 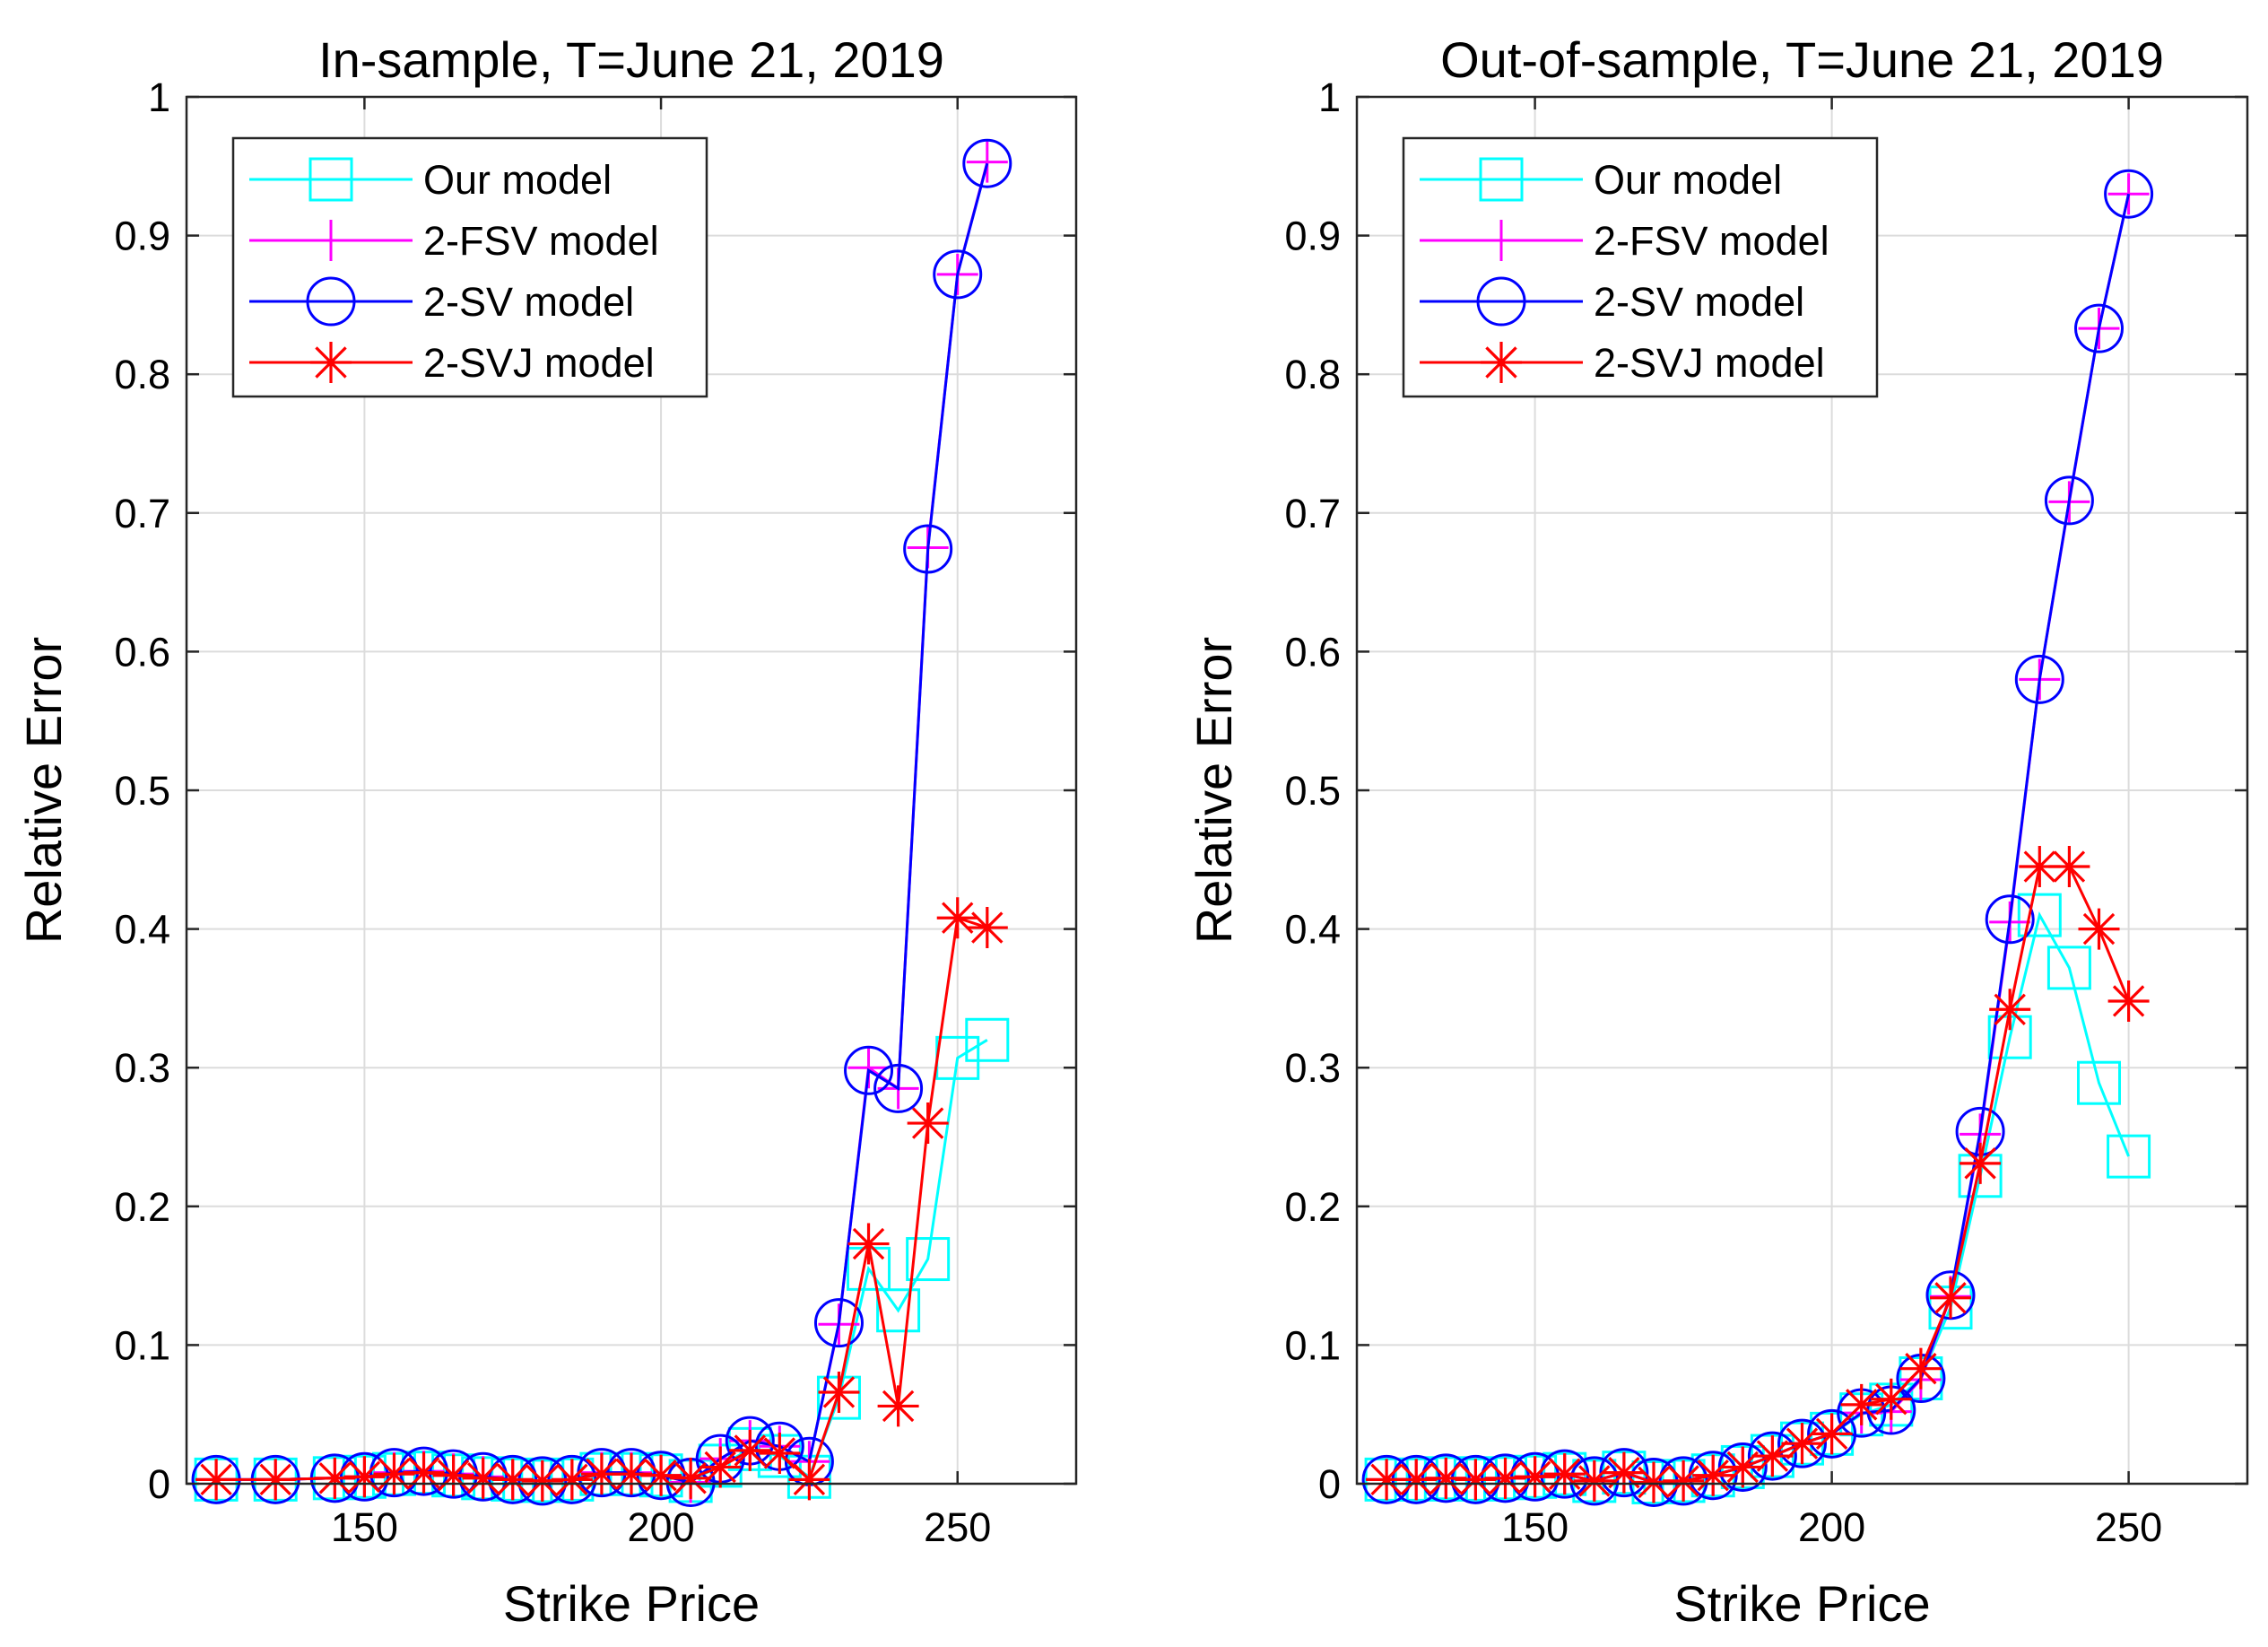 I want to click on chart1-legend-label: Our model, so click(x=517, y=180).